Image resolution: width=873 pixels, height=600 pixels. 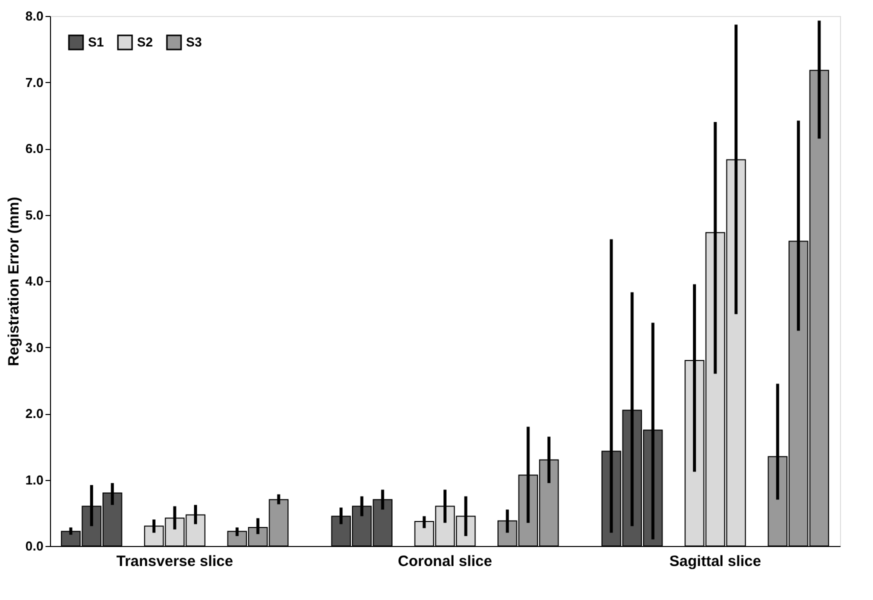 I want to click on legend-label: S1, so click(x=96, y=42).